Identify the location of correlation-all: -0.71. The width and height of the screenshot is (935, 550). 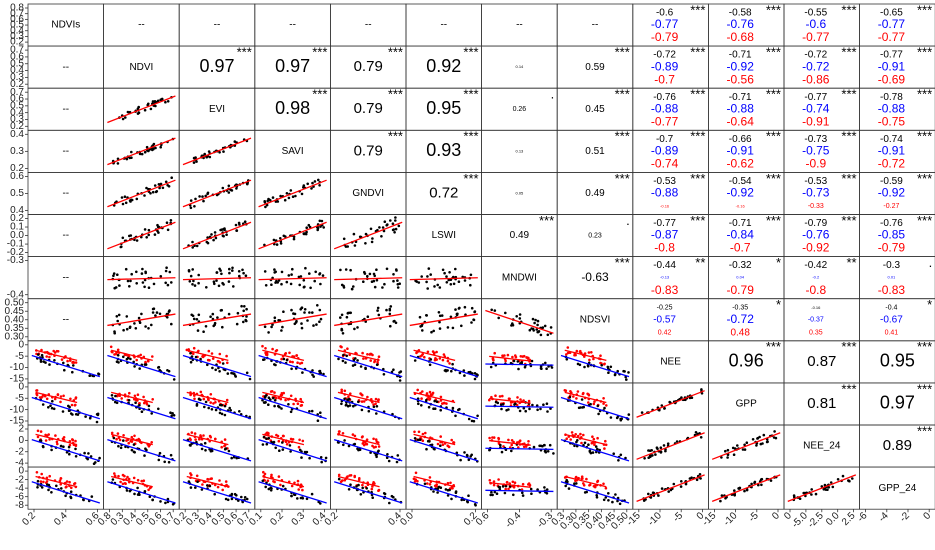
(740, 97).